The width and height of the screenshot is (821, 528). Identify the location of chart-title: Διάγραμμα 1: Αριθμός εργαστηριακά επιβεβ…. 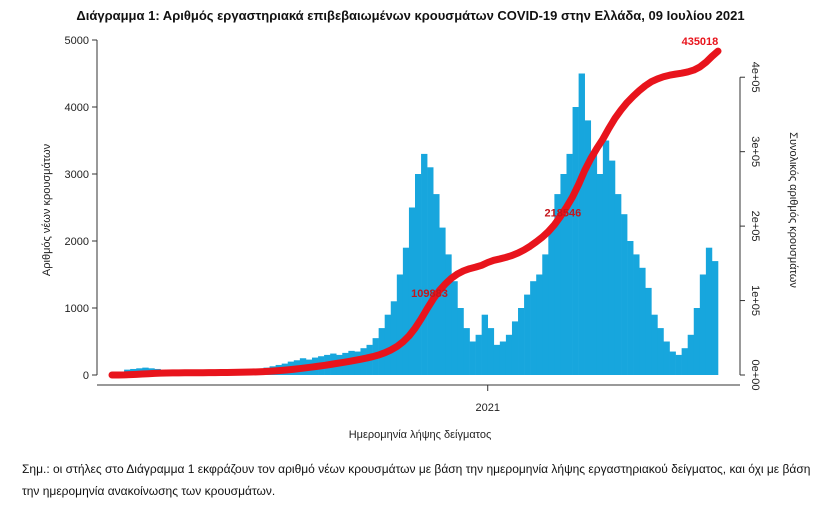
(410, 15).